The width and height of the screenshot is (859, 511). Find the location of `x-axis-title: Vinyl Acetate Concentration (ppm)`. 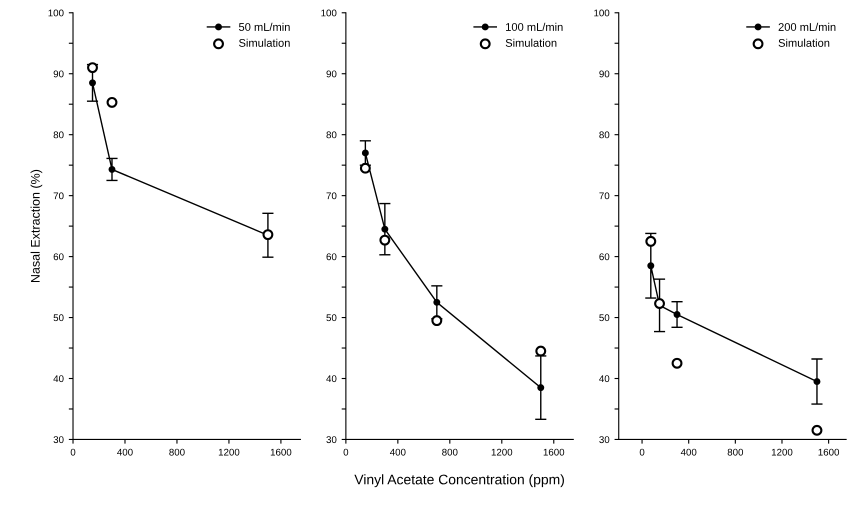

x-axis-title: Vinyl Acetate Concentration (ppm) is located at coordinates (459, 481).